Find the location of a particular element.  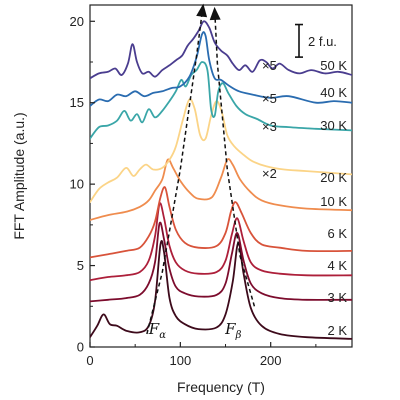

multiplier-label-50k: ×5 is located at coordinates (269, 65).